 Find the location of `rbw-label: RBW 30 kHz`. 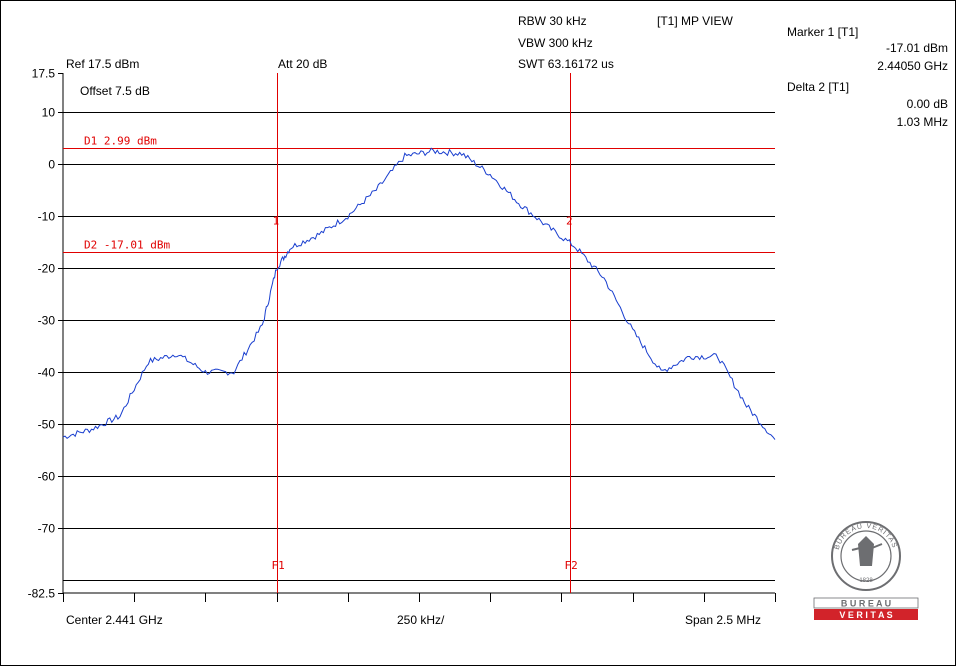

rbw-label: RBW 30 kHz is located at coordinates (552, 21).